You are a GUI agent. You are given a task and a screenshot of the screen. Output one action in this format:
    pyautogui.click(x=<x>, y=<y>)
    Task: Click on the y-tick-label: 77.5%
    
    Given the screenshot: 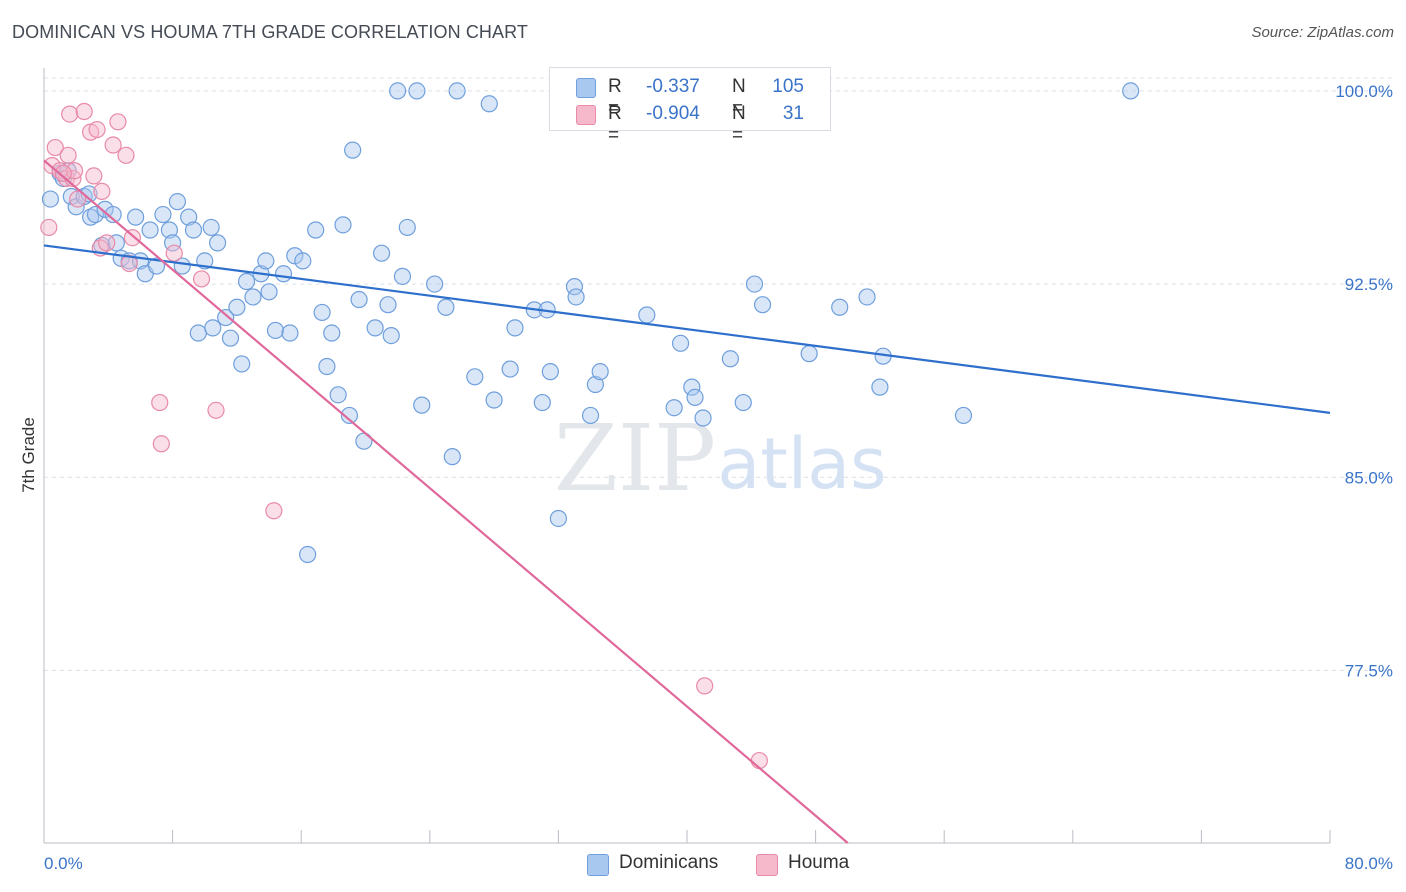 What is the action you would take?
    pyautogui.click(x=1369, y=670)
    